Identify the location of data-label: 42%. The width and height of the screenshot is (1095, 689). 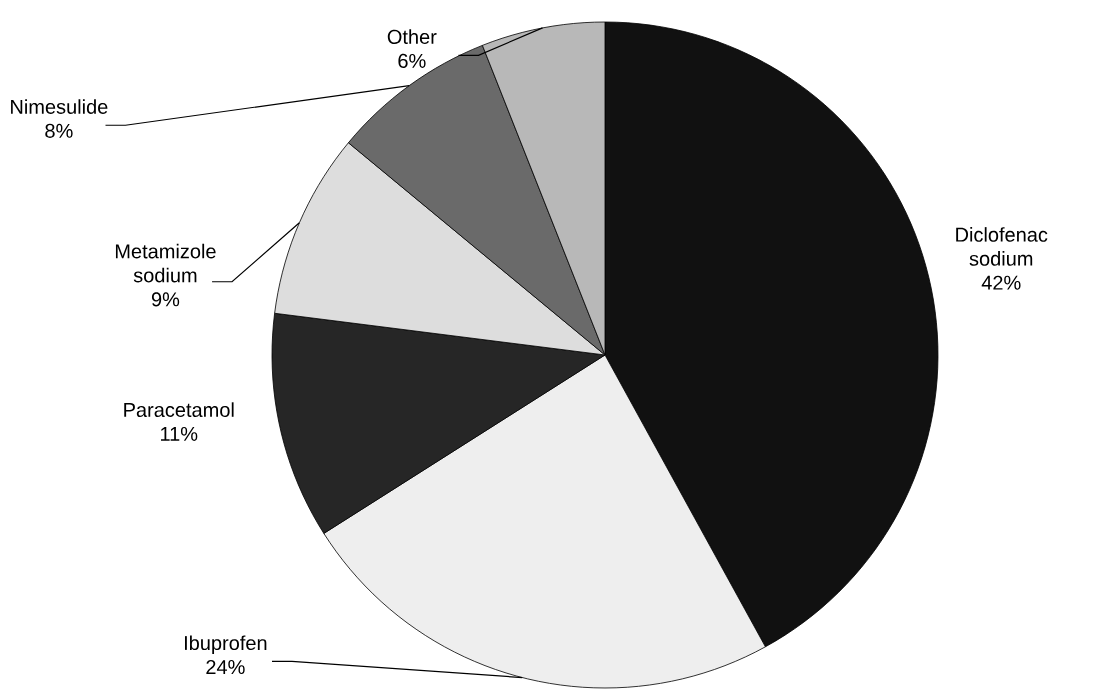
(1001, 282).